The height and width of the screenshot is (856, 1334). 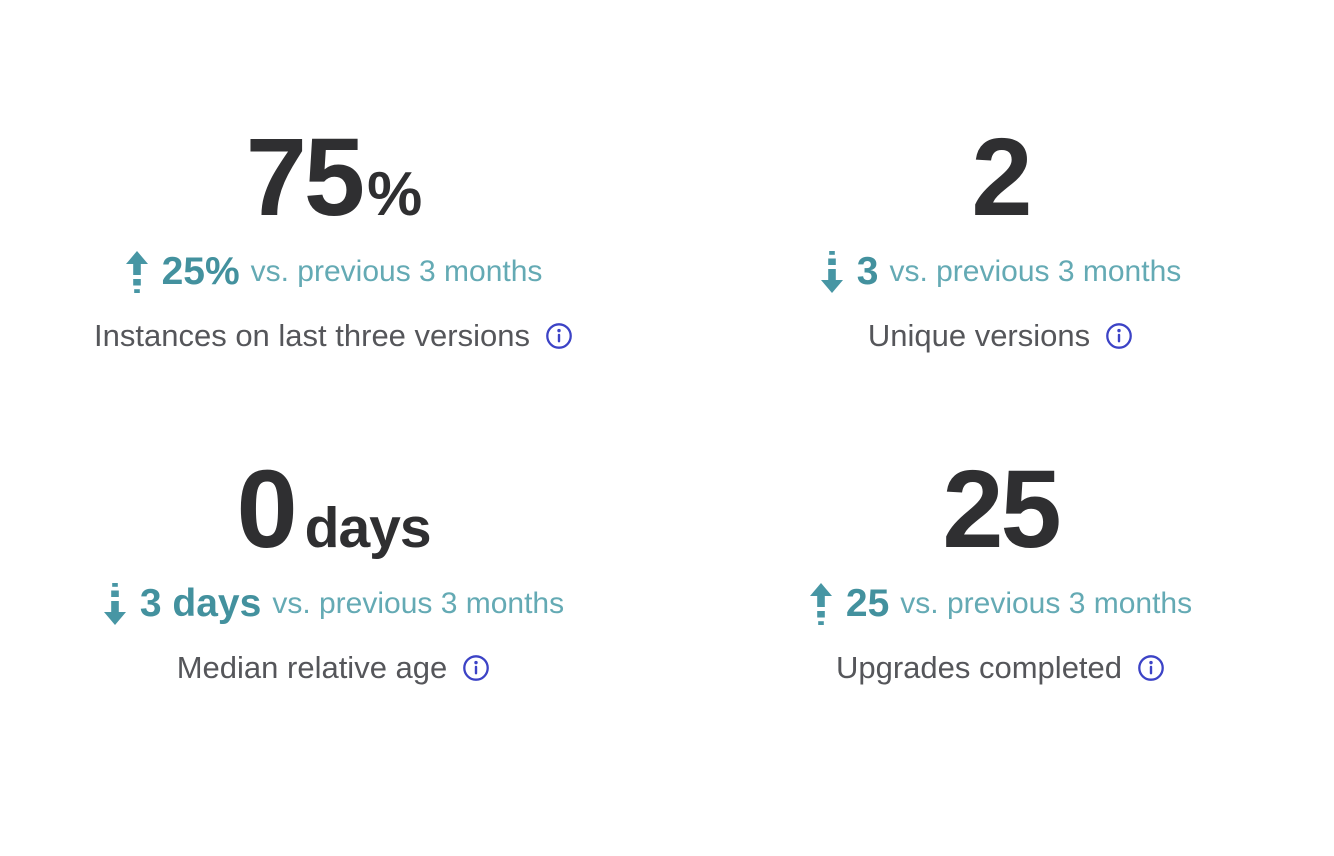 I want to click on metric-label-row: Upgrades completed, so click(x=1000, y=667).